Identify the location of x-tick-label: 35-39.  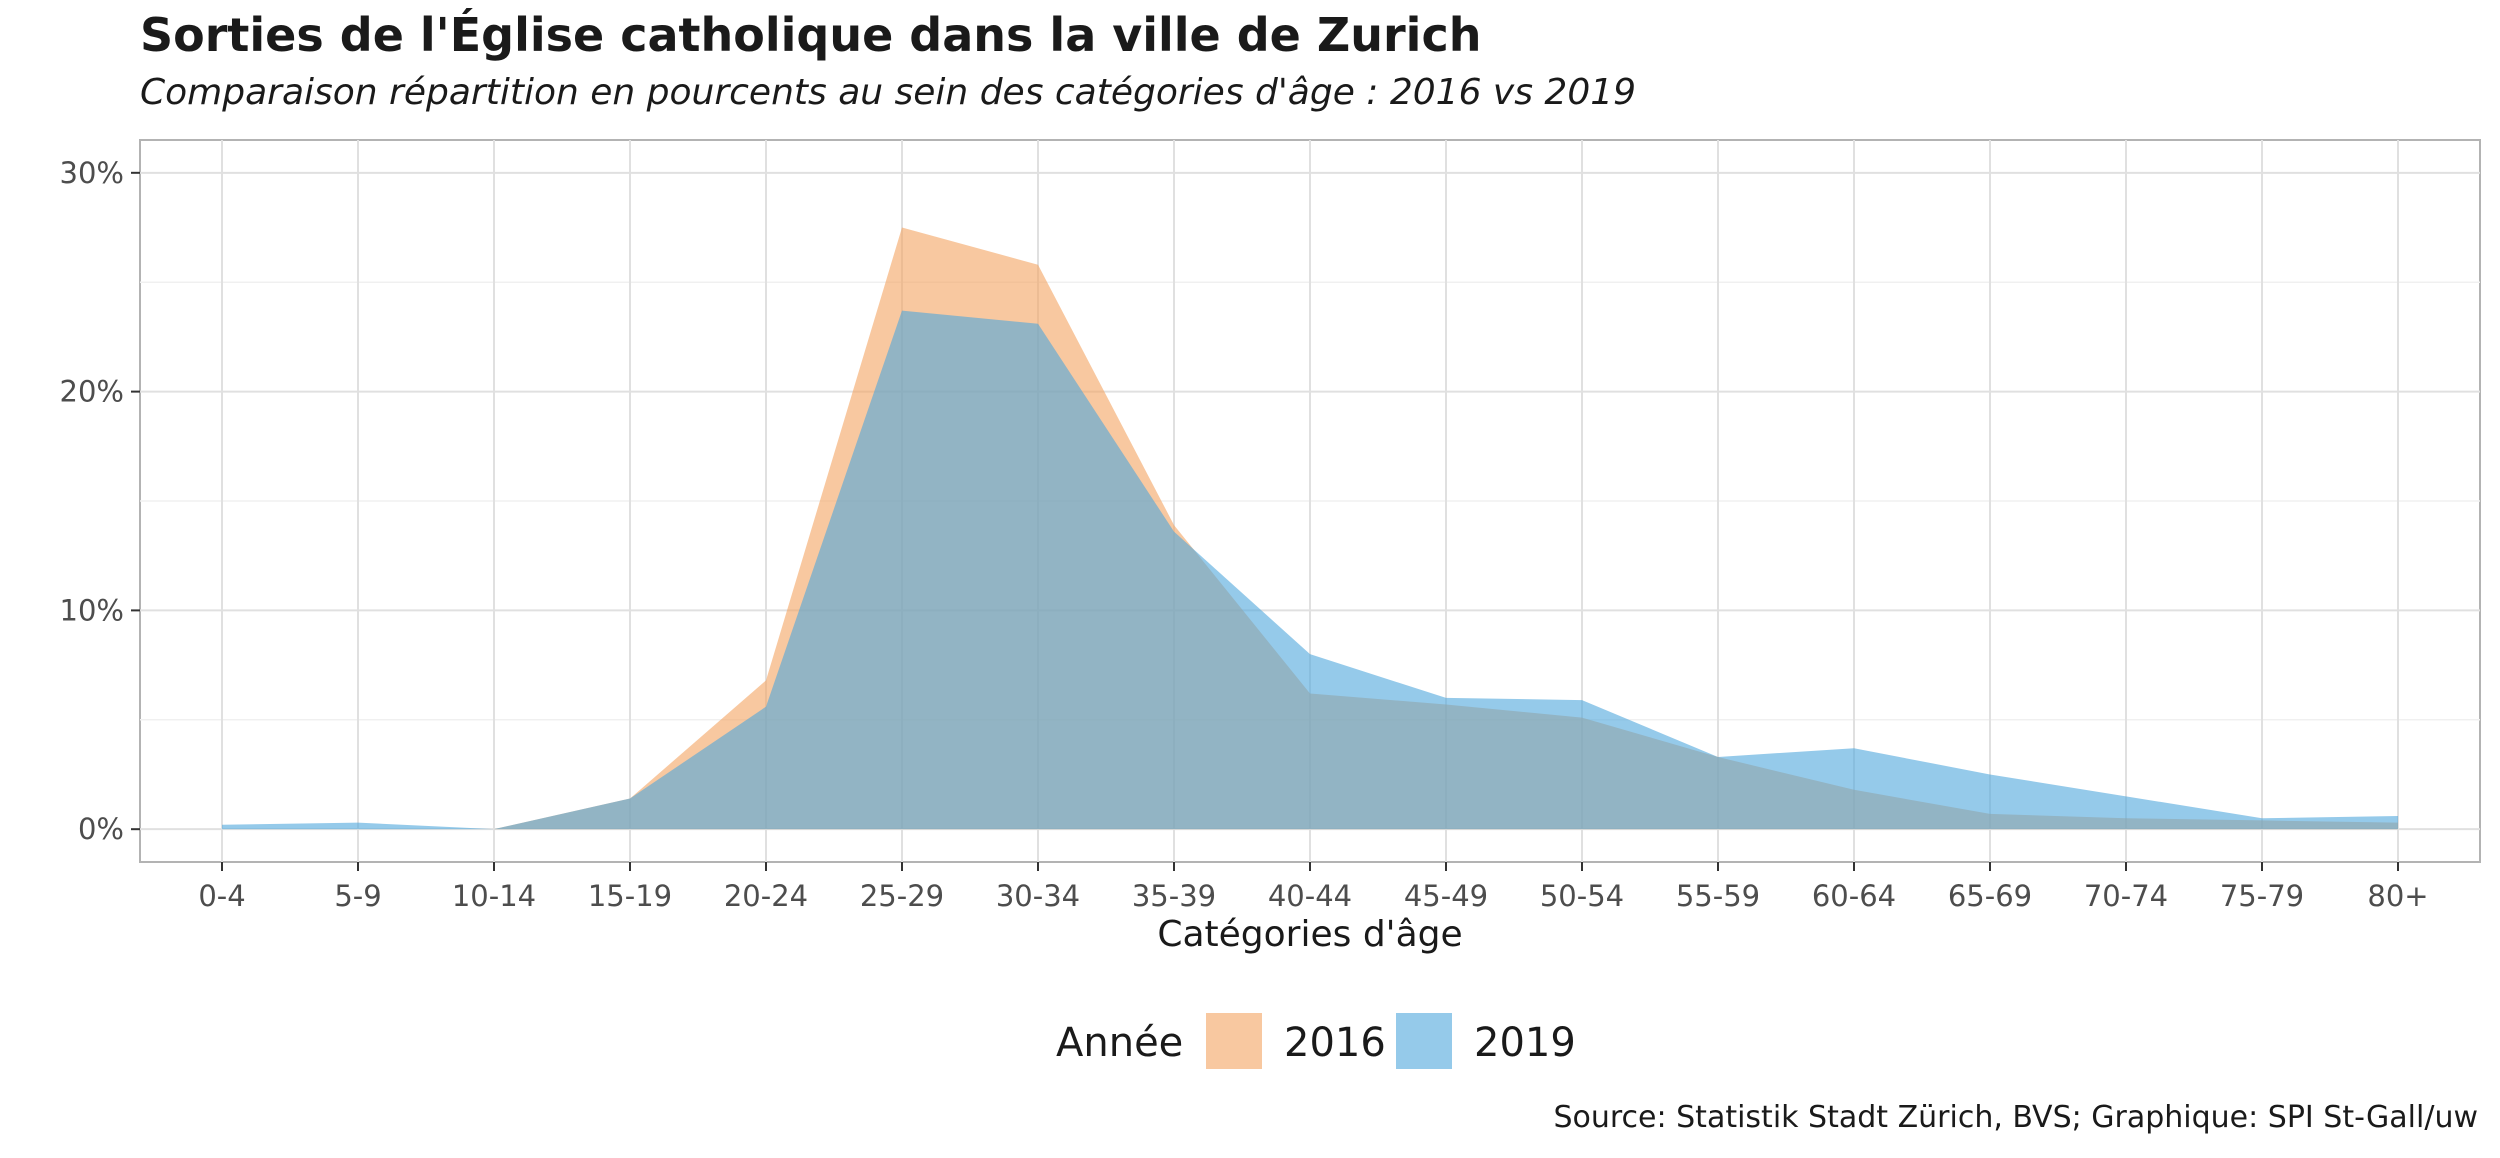
(1174, 896).